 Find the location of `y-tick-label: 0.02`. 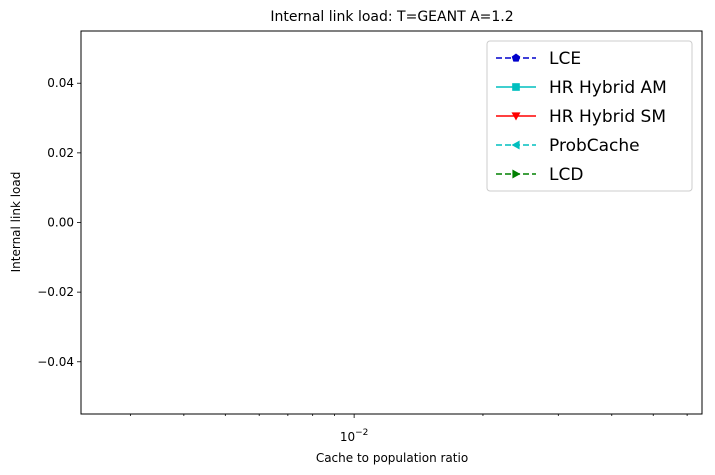

y-tick-label: 0.02 is located at coordinates (60, 153).